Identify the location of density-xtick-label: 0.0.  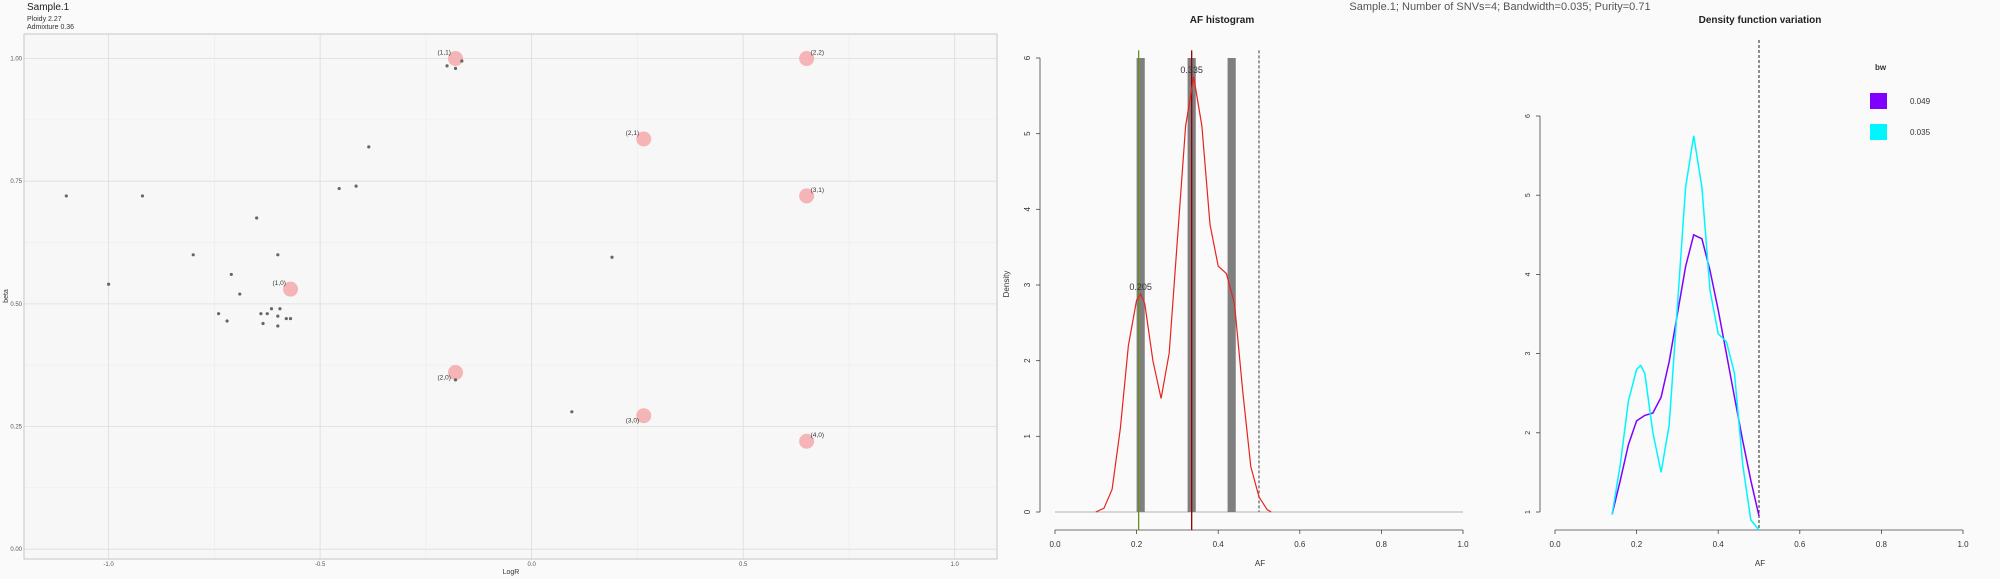
(1555, 544).